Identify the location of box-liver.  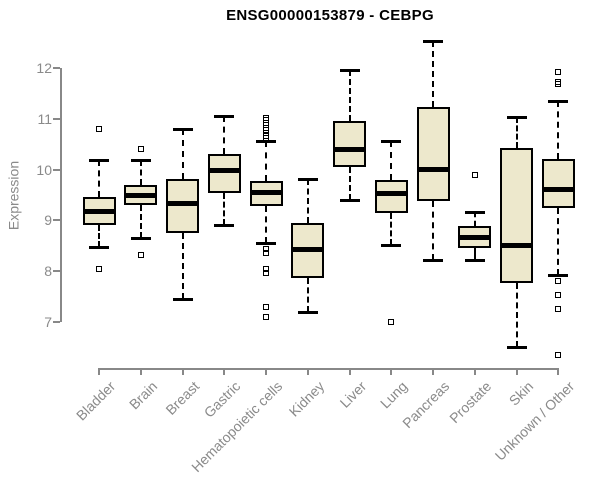
(349, 144).